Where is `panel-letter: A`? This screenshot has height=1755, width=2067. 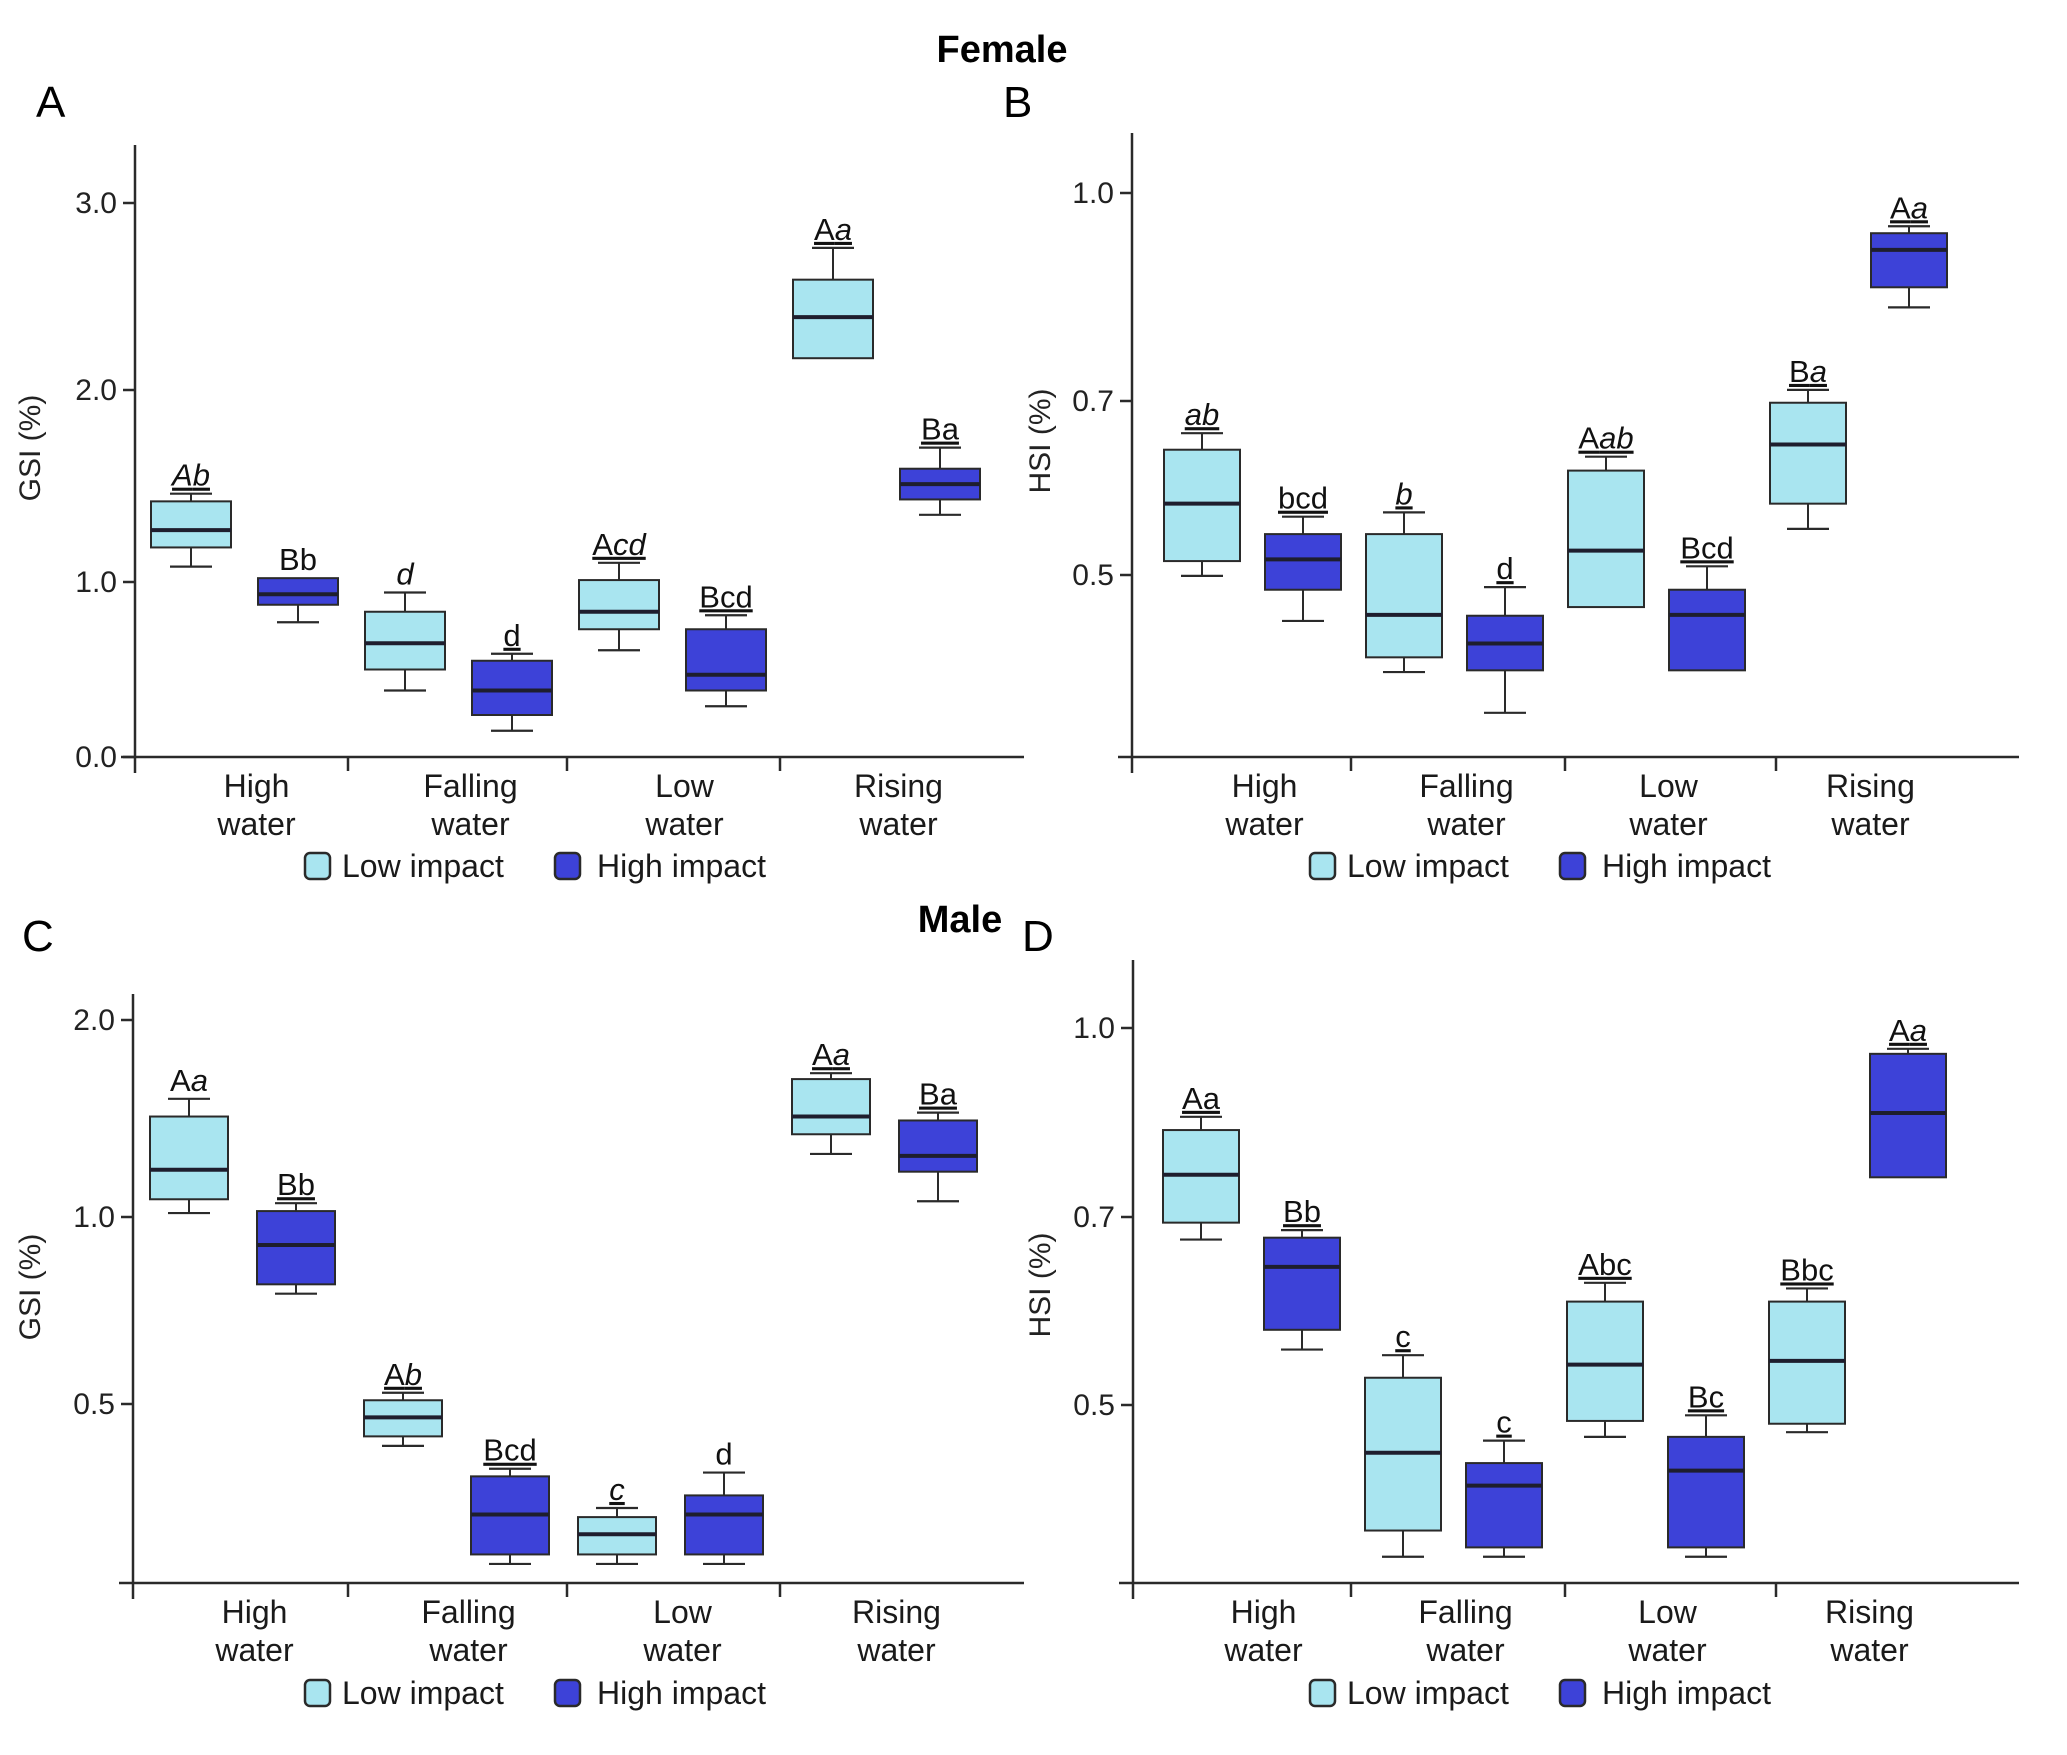
panel-letter: A is located at coordinates (51, 102).